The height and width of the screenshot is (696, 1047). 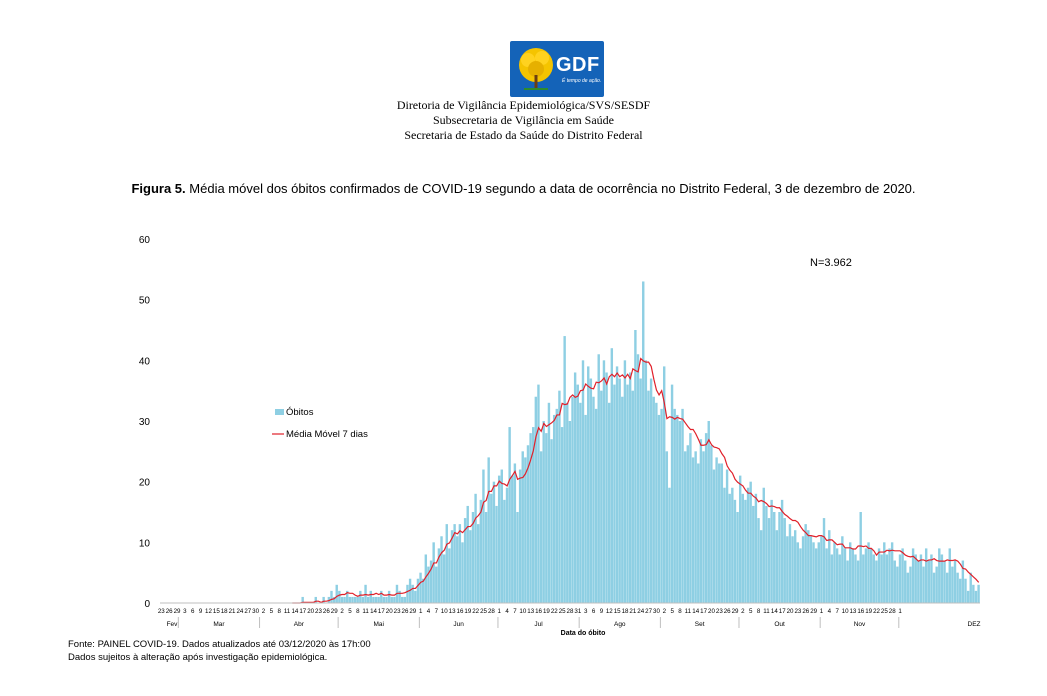 I want to click on x-tick-label: 23, so click(x=161, y=611).